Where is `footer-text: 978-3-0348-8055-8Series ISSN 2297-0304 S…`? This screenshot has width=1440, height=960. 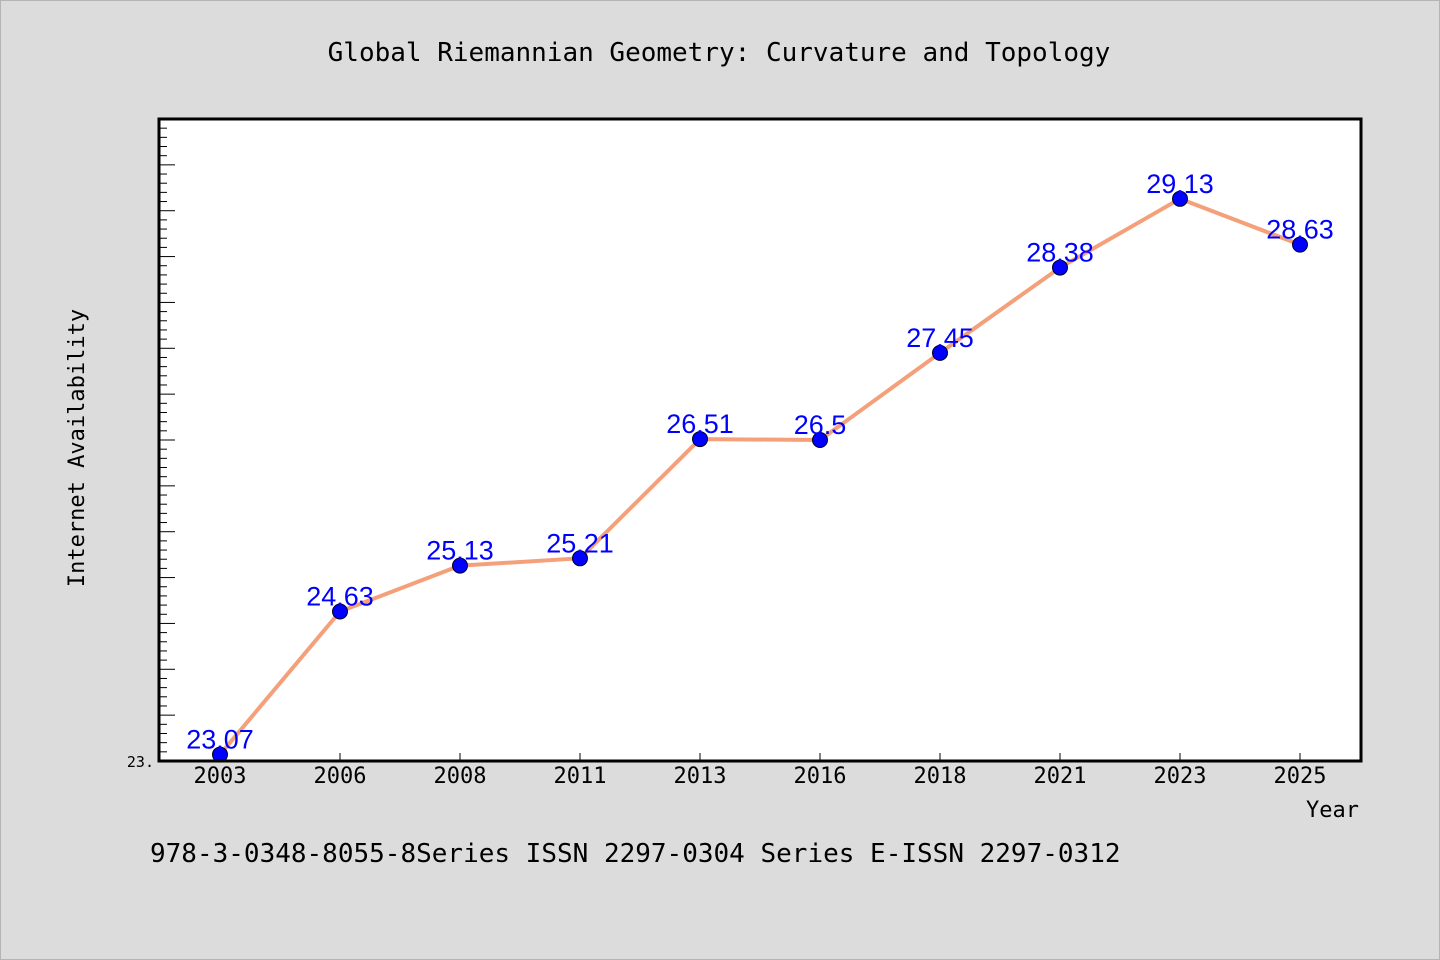
footer-text: 978-3-0348-8055-8Series ISSN 2297-0304 S… is located at coordinates (635, 854).